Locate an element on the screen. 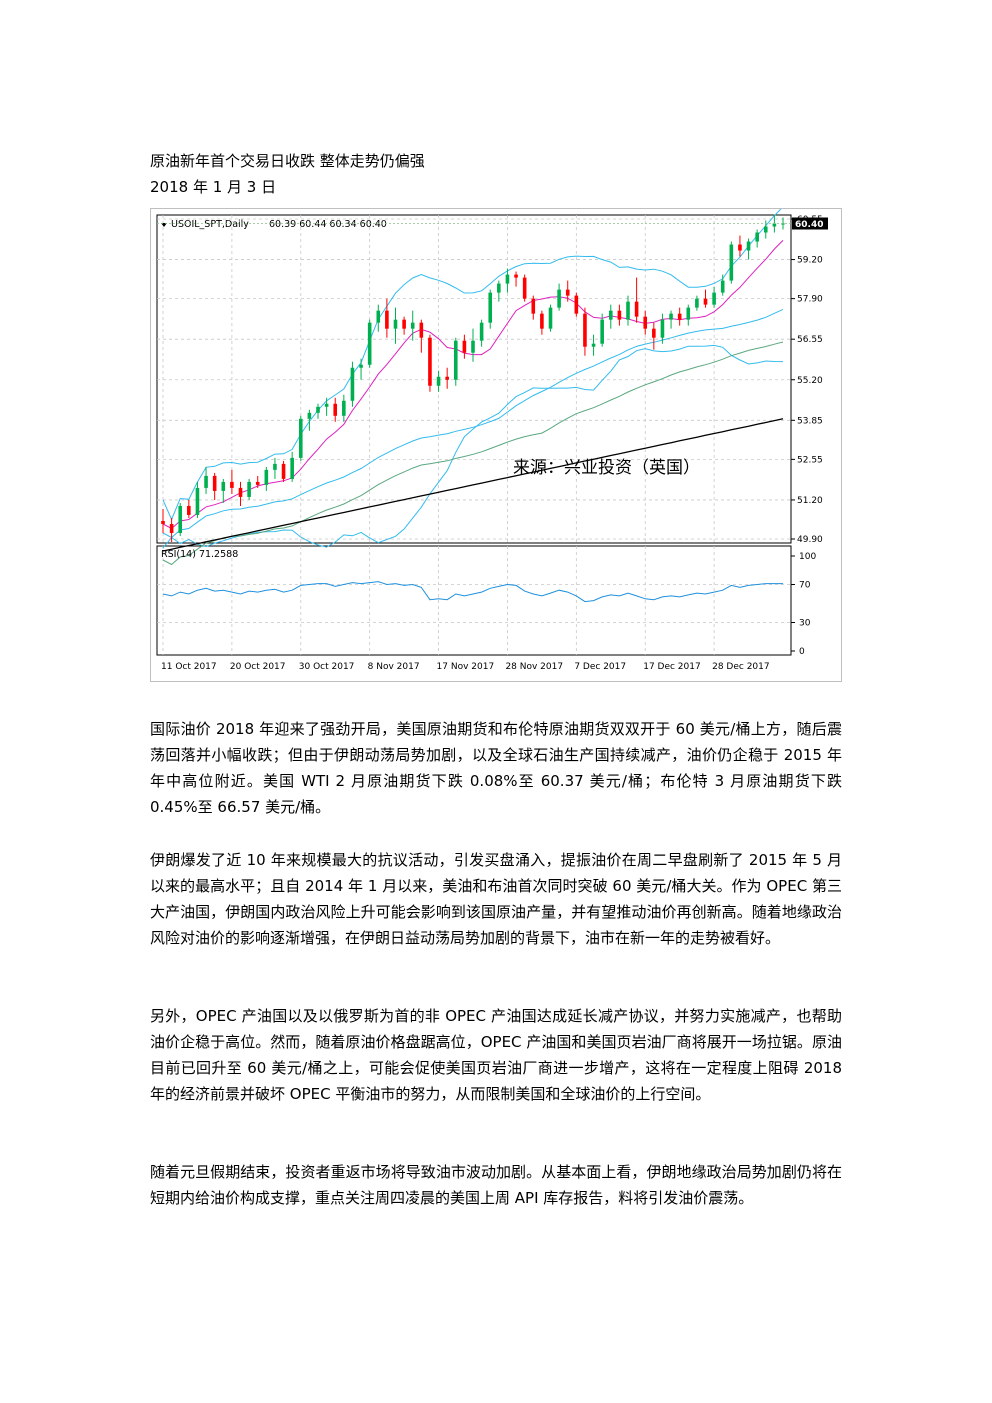  bollinger-upper-line is located at coordinates (472, 365).